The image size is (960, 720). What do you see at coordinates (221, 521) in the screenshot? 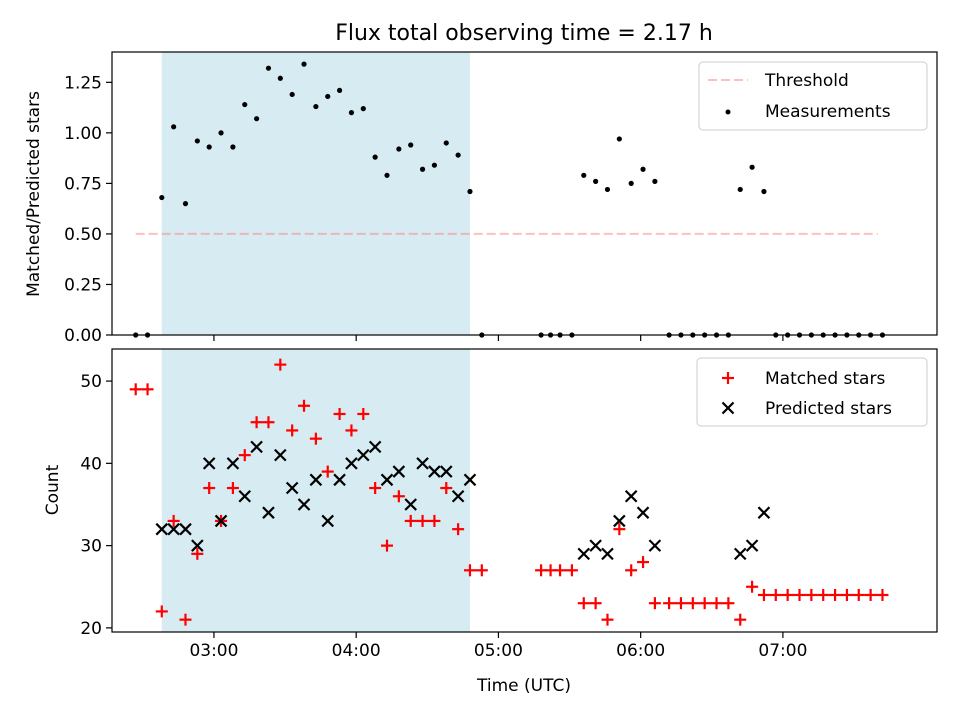
I see `predicted-point-5-b` at bounding box center [221, 521].